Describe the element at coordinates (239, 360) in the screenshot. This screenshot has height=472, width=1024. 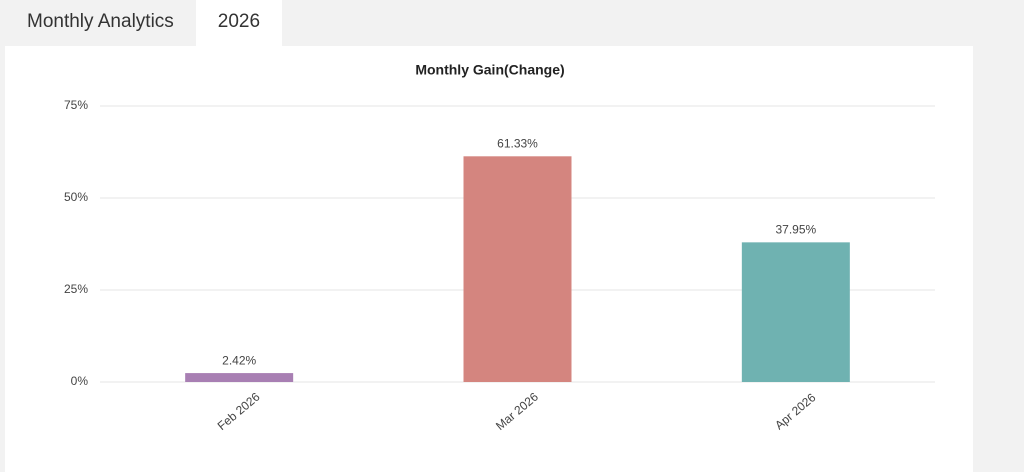
I see `value-label: 2.42%` at that location.